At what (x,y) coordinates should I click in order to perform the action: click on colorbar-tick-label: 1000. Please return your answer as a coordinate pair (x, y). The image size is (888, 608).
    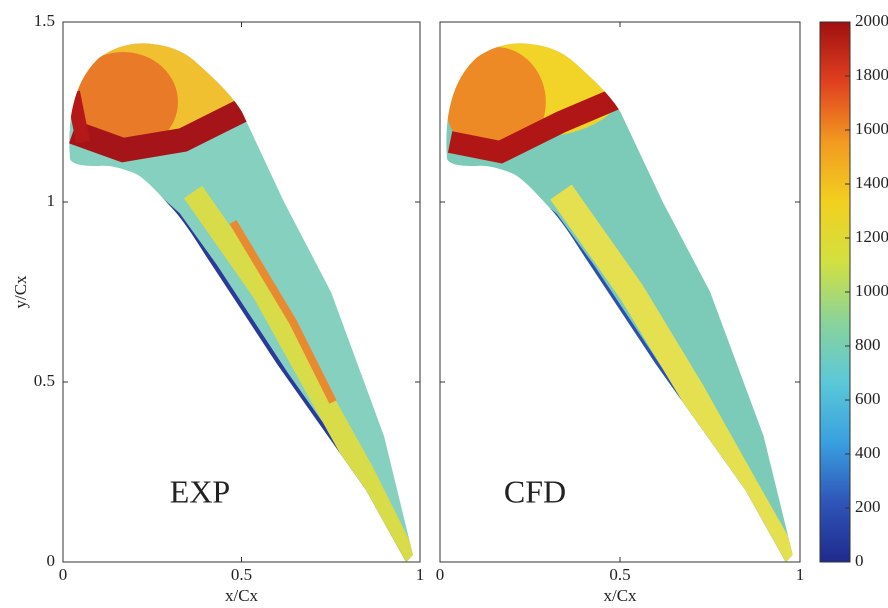
    Looking at the image, I should click on (871, 290).